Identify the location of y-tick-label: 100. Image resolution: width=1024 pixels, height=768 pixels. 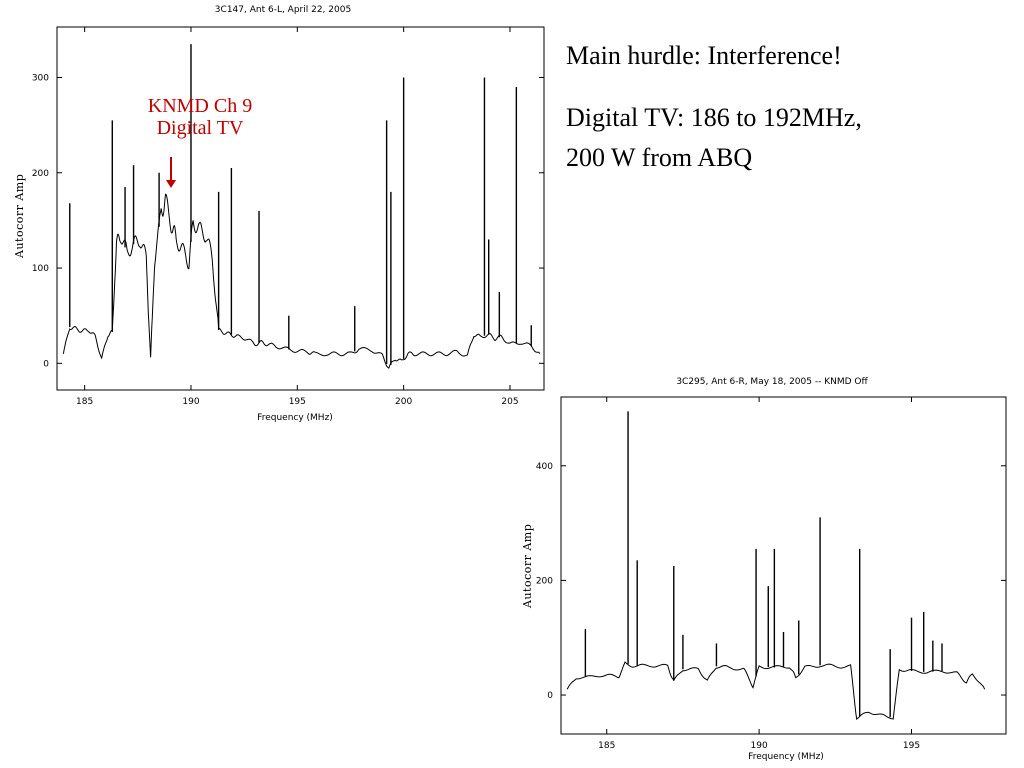
(40, 269).